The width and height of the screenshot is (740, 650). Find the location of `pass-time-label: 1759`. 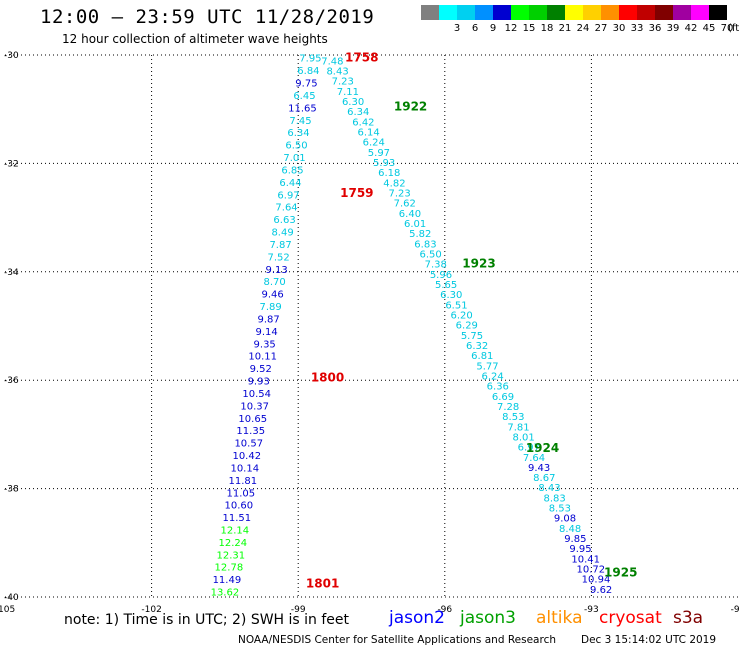

pass-time-label: 1759 is located at coordinates (356, 193).